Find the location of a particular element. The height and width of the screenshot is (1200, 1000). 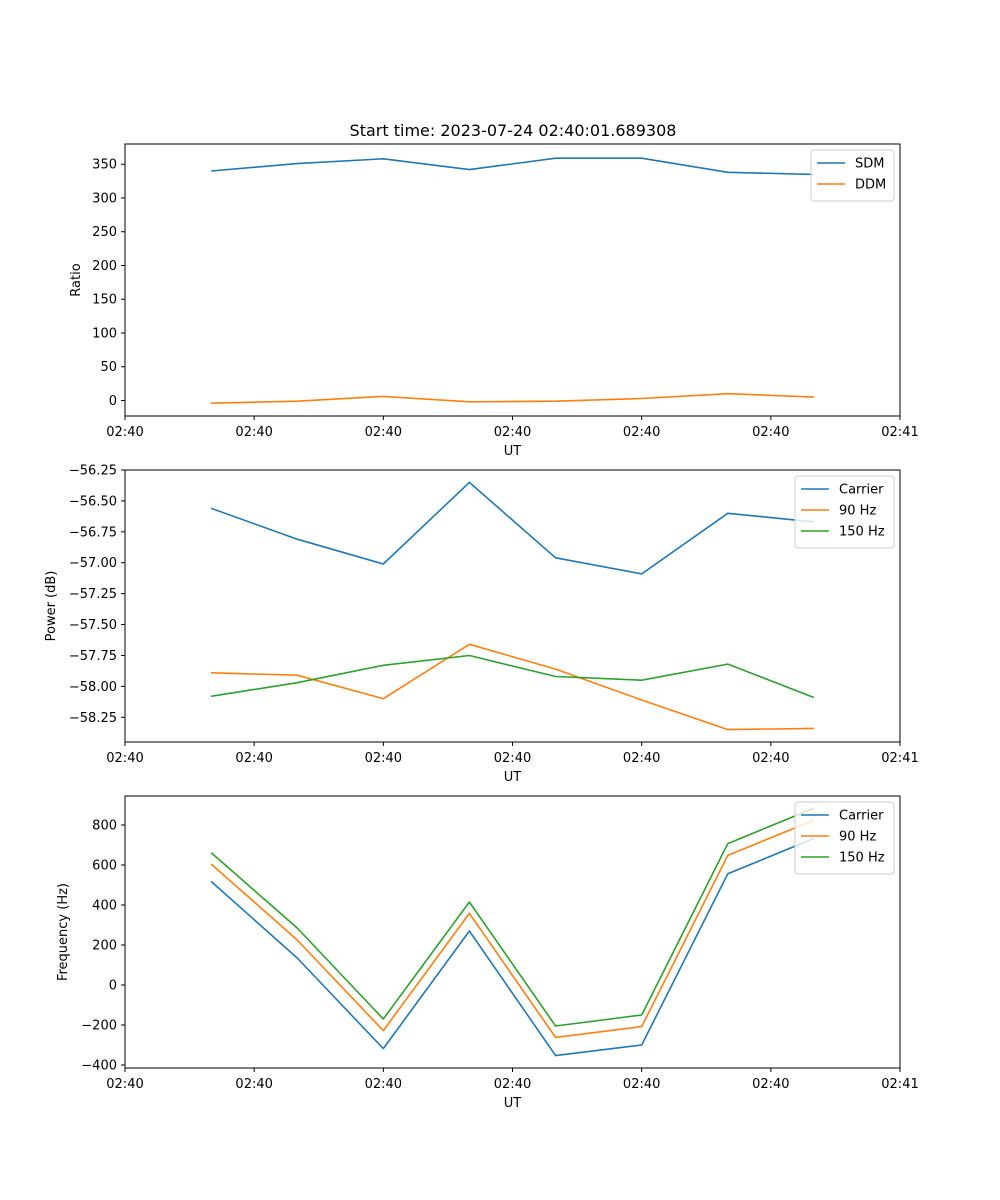

y-tick-label: −58.25 is located at coordinates (93, 718).